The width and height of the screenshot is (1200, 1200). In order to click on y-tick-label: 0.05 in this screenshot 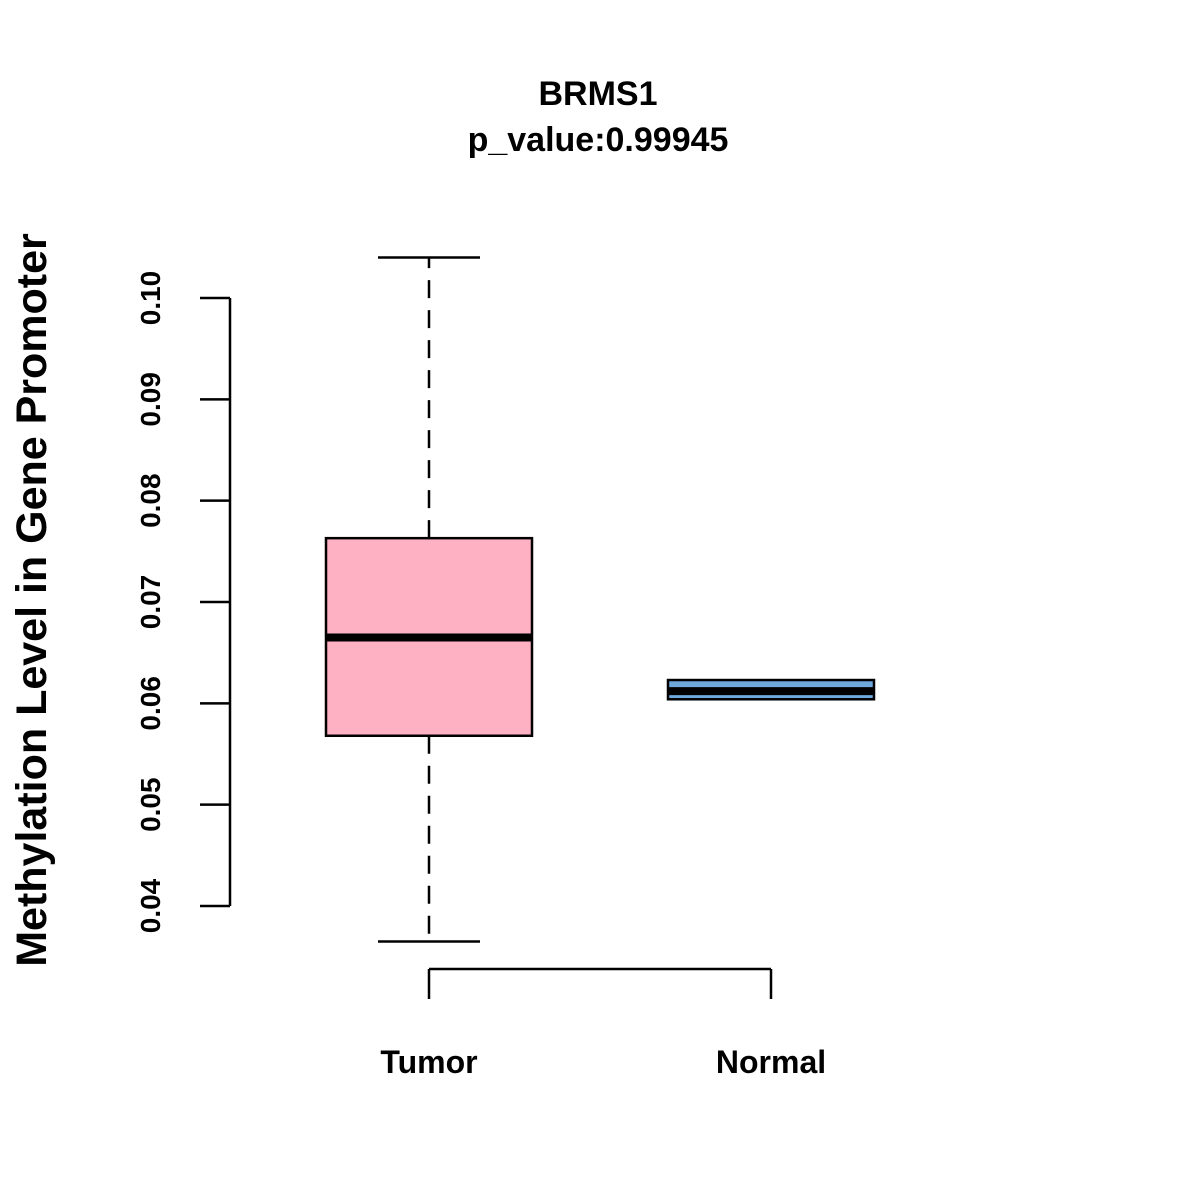, I will do `click(150, 804)`.